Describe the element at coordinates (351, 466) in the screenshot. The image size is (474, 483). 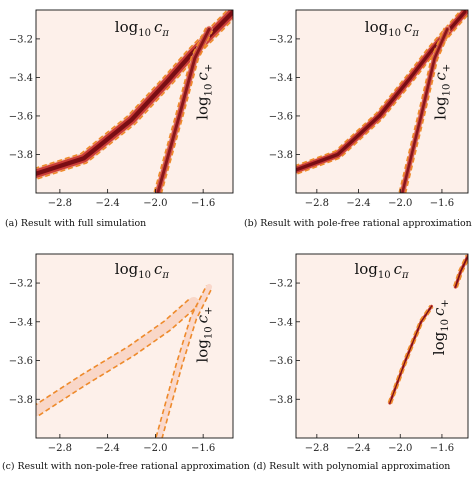
I see `panel-caption: (d) Result with polynomial approximation` at that location.